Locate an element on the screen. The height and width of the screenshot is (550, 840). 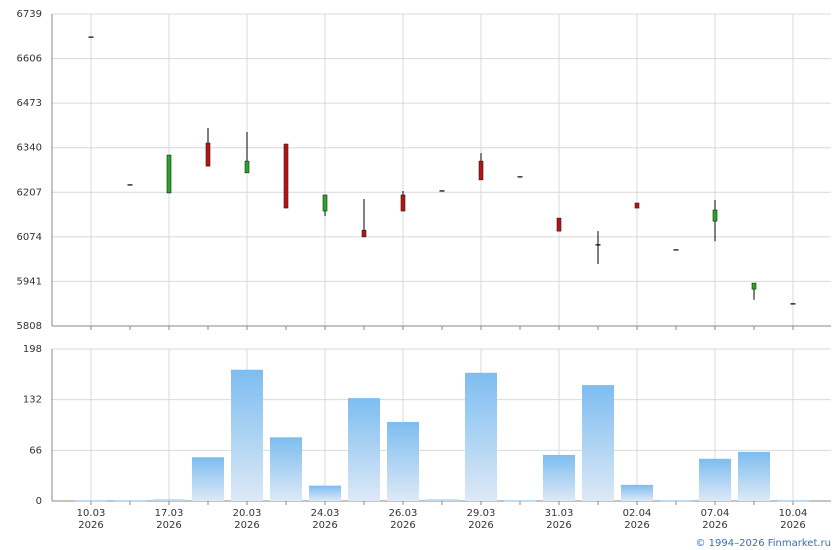
x-tick-label: 02.04 is located at coordinates (637, 513).